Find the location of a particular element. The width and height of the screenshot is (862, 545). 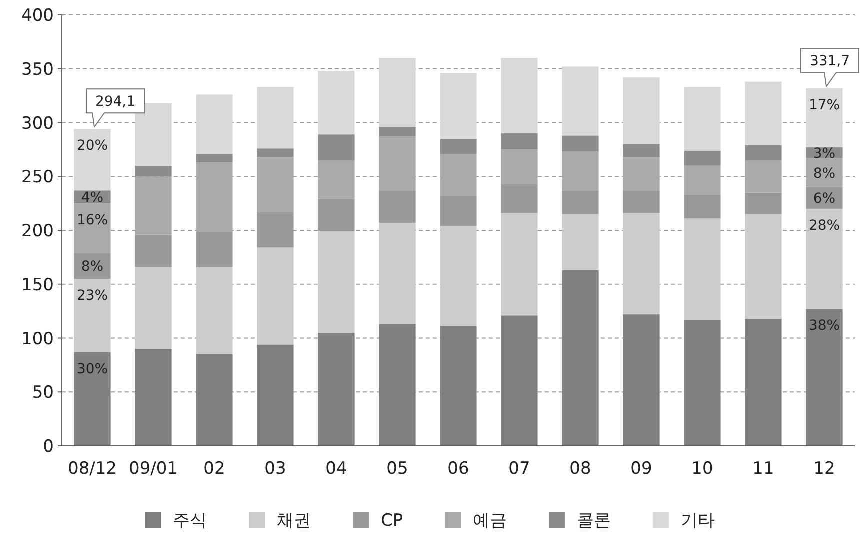

annotation: 17% is located at coordinates (824, 105).